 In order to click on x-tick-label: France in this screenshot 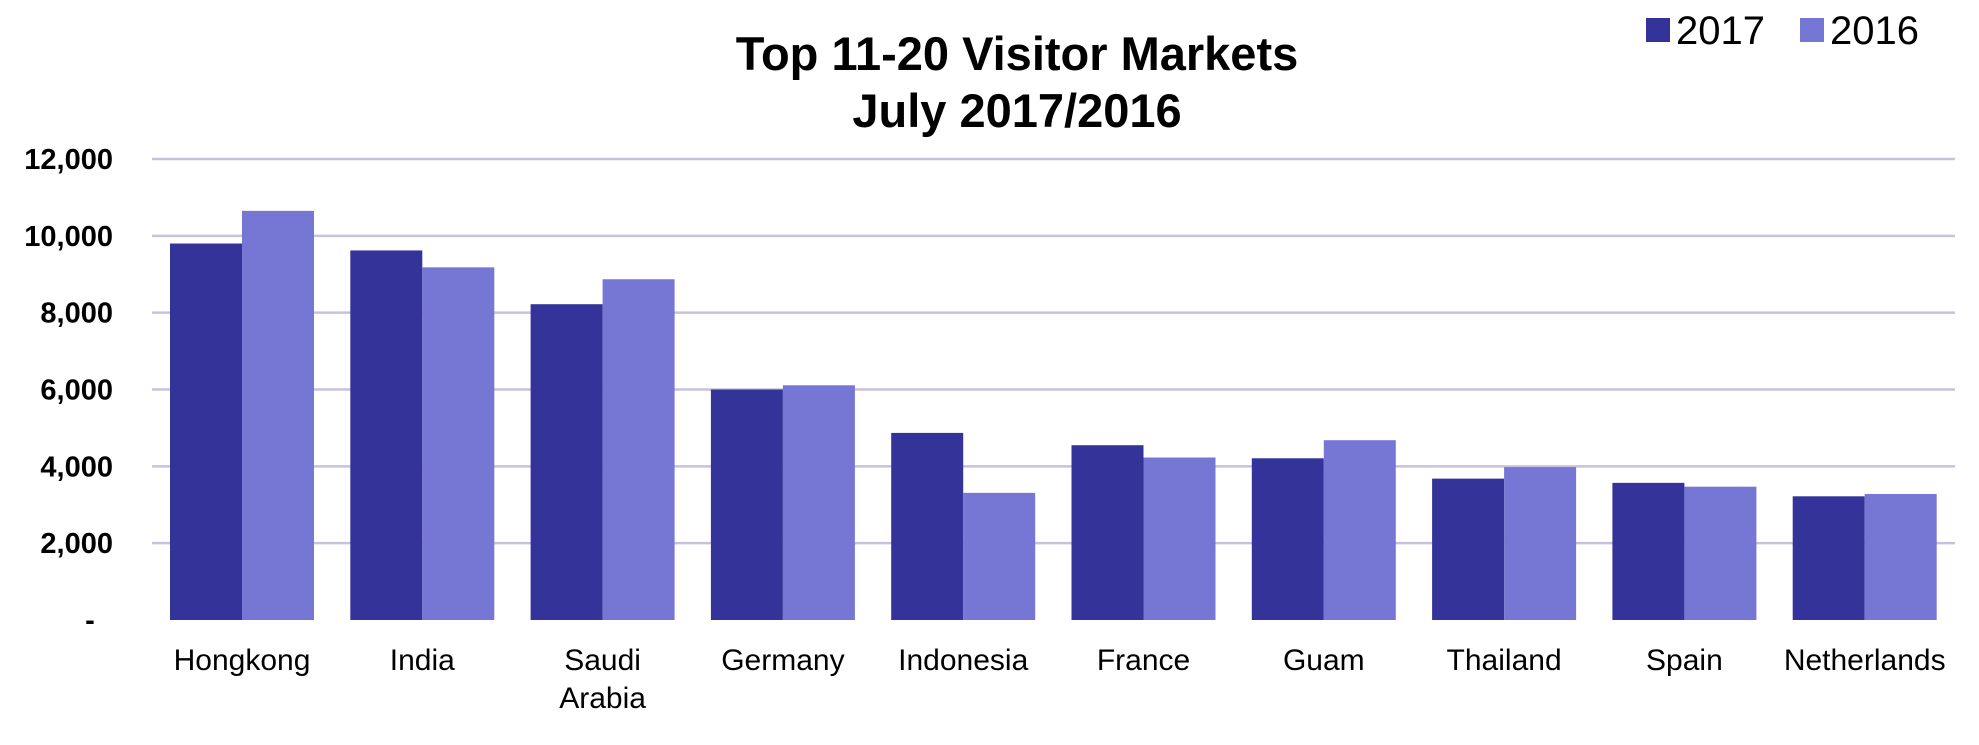, I will do `click(1143, 660)`.